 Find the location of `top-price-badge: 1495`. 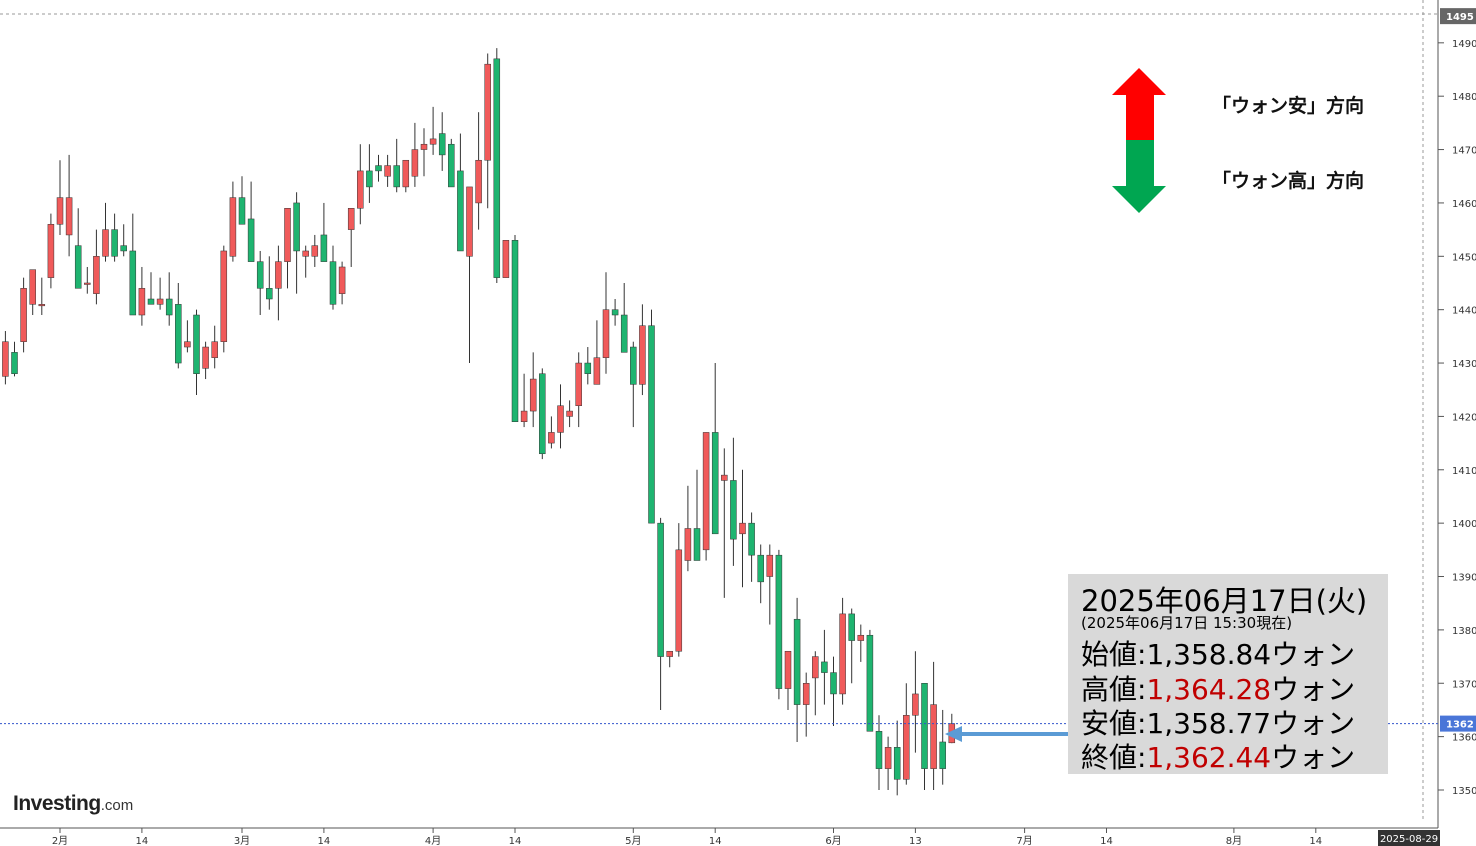

top-price-badge: 1495 is located at coordinates (1458, 16).